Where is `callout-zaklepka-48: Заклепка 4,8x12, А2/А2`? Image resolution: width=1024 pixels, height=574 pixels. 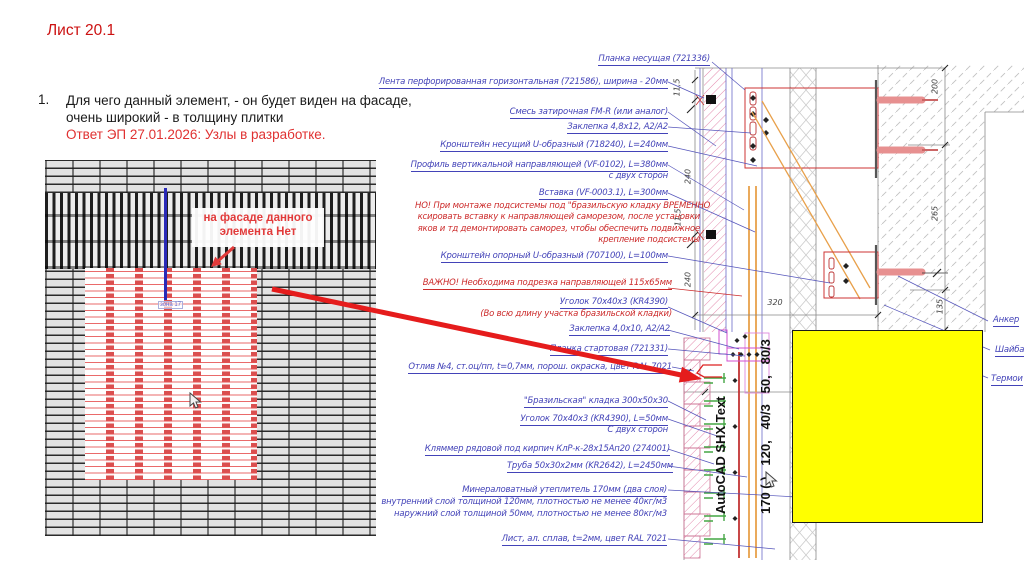 callout-zaklepka-48: Заклепка 4,8x12, А2/А2 is located at coordinates (617, 128).